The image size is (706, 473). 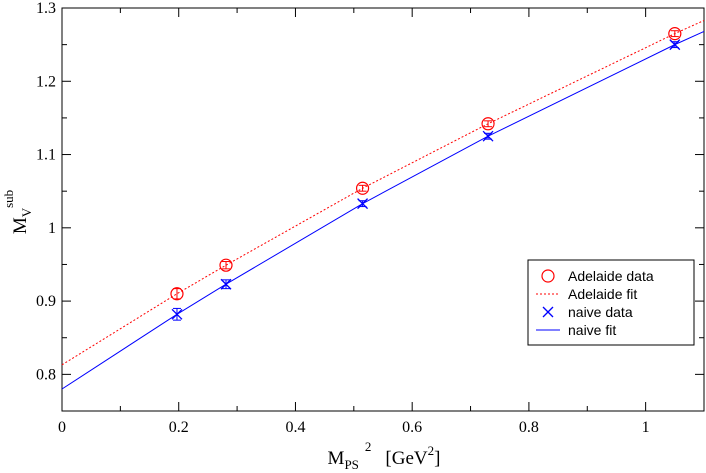 What do you see at coordinates (384, 455) in the screenshot?
I see `x-axis-label: MPS2[GeV2]` at bounding box center [384, 455].